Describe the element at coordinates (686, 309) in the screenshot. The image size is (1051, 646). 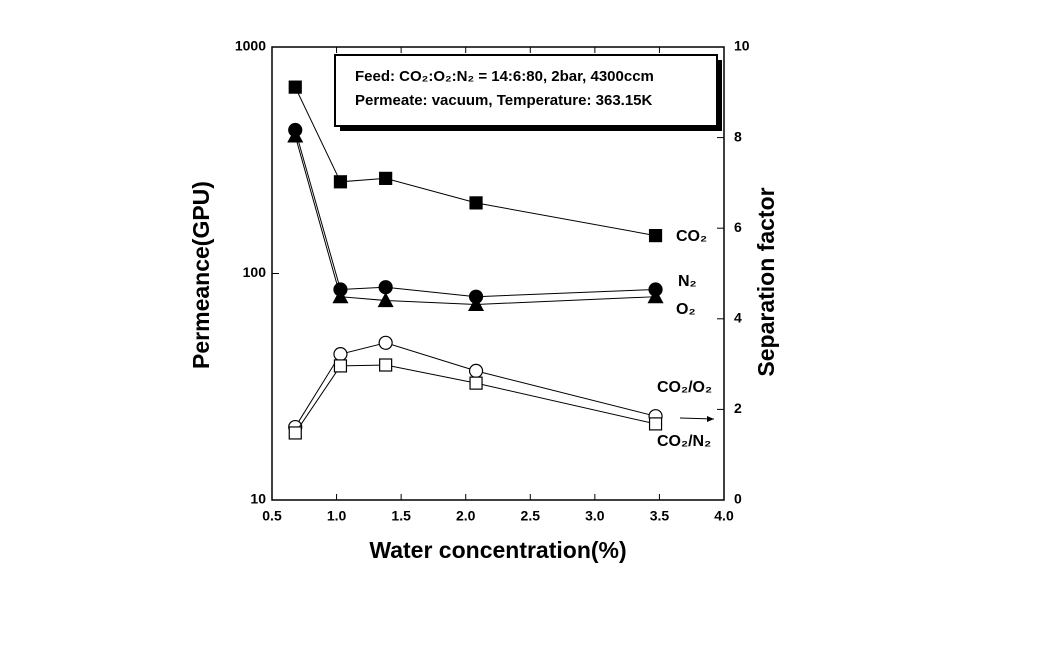
I see `series-label: O₂` at that location.